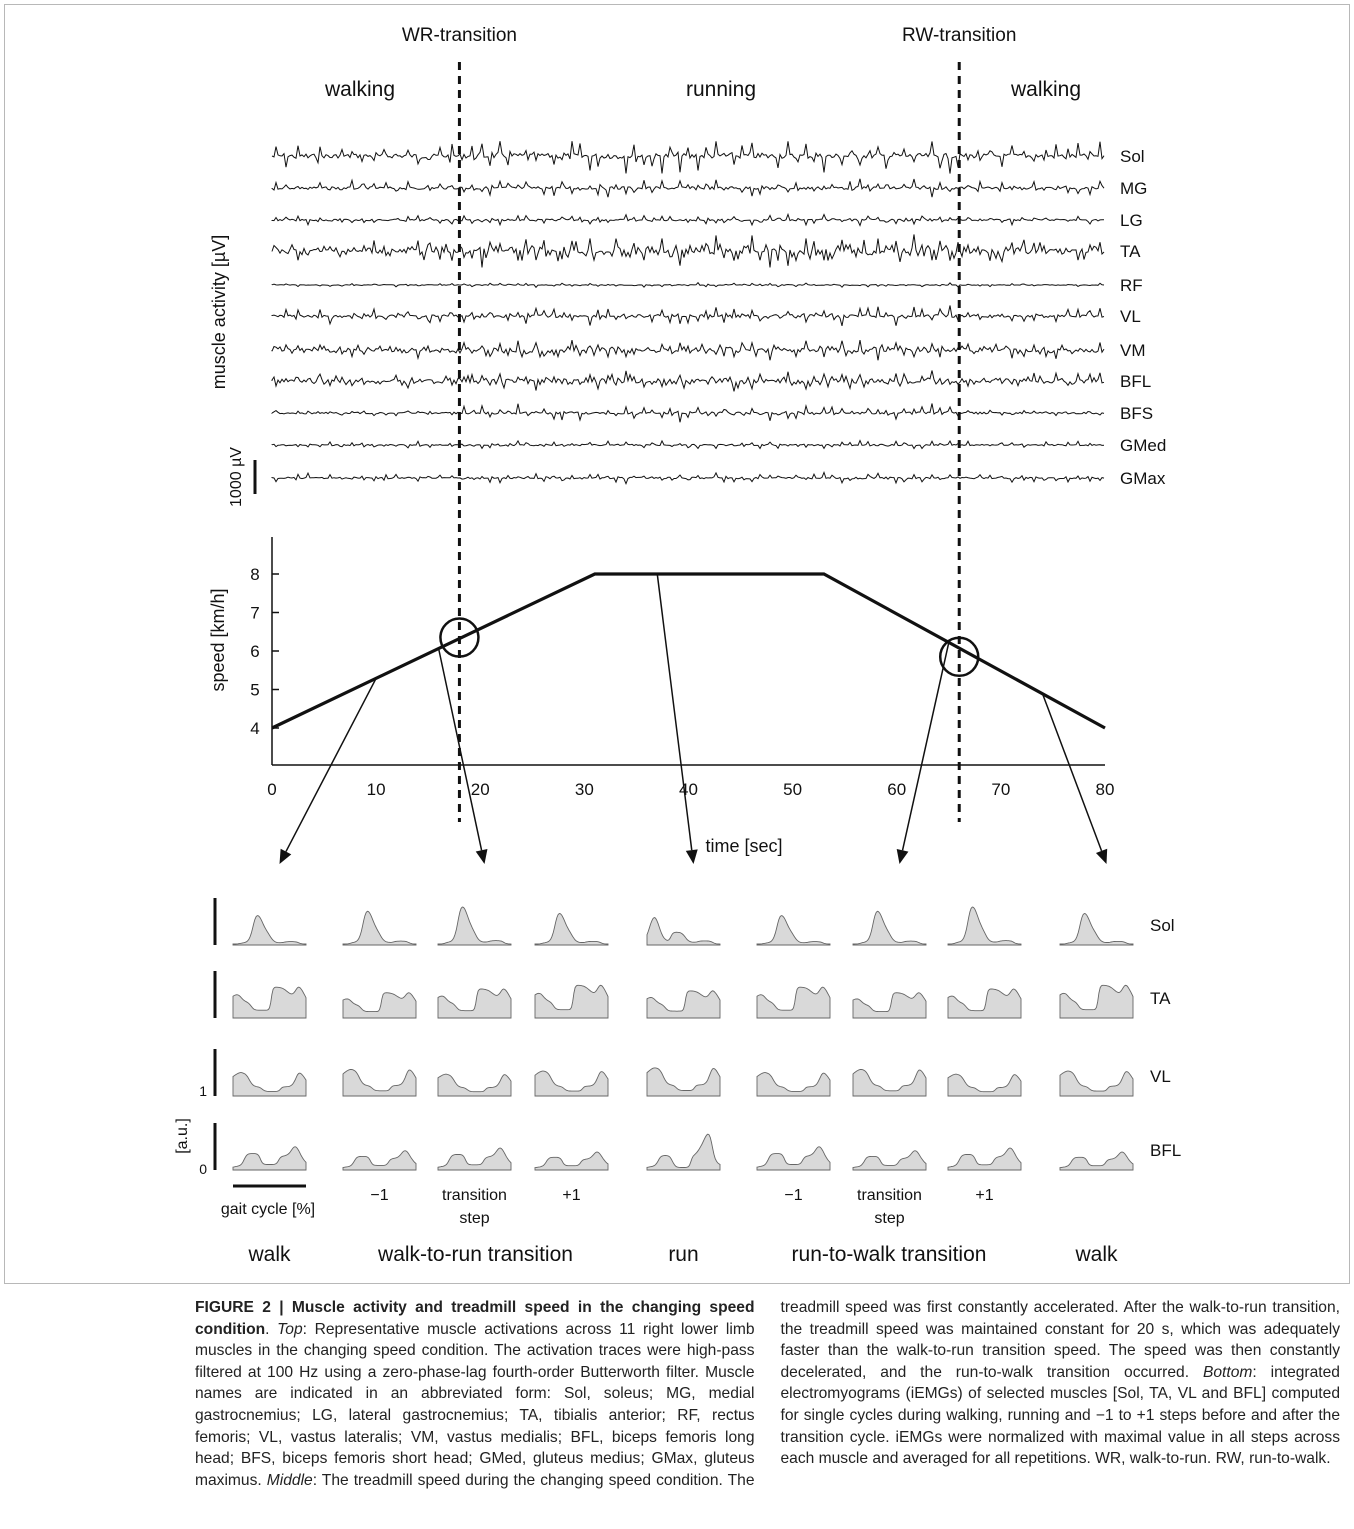 The height and width of the screenshot is (1529, 1354). I want to click on caption-top-word: Top, so click(290, 1329).